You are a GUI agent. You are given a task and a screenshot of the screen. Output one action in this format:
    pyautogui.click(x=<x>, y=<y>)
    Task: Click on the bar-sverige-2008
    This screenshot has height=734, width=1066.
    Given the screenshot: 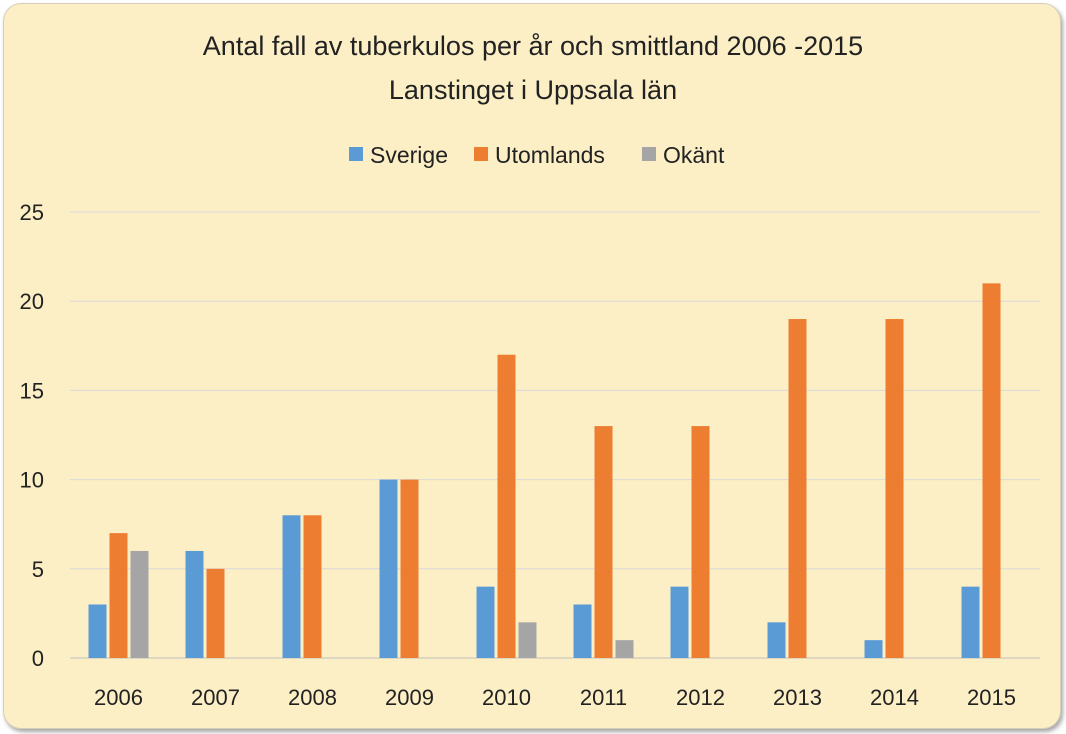 What is the action you would take?
    pyautogui.click(x=291, y=586)
    